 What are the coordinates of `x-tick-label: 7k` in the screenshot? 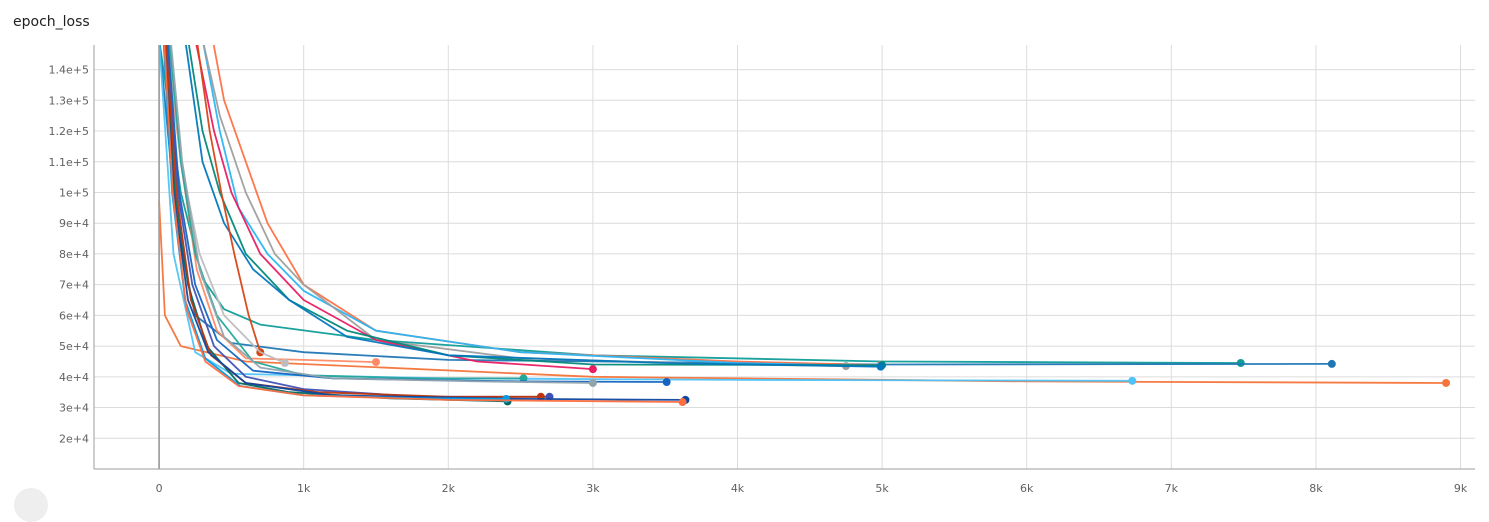 It's located at (1172, 488).